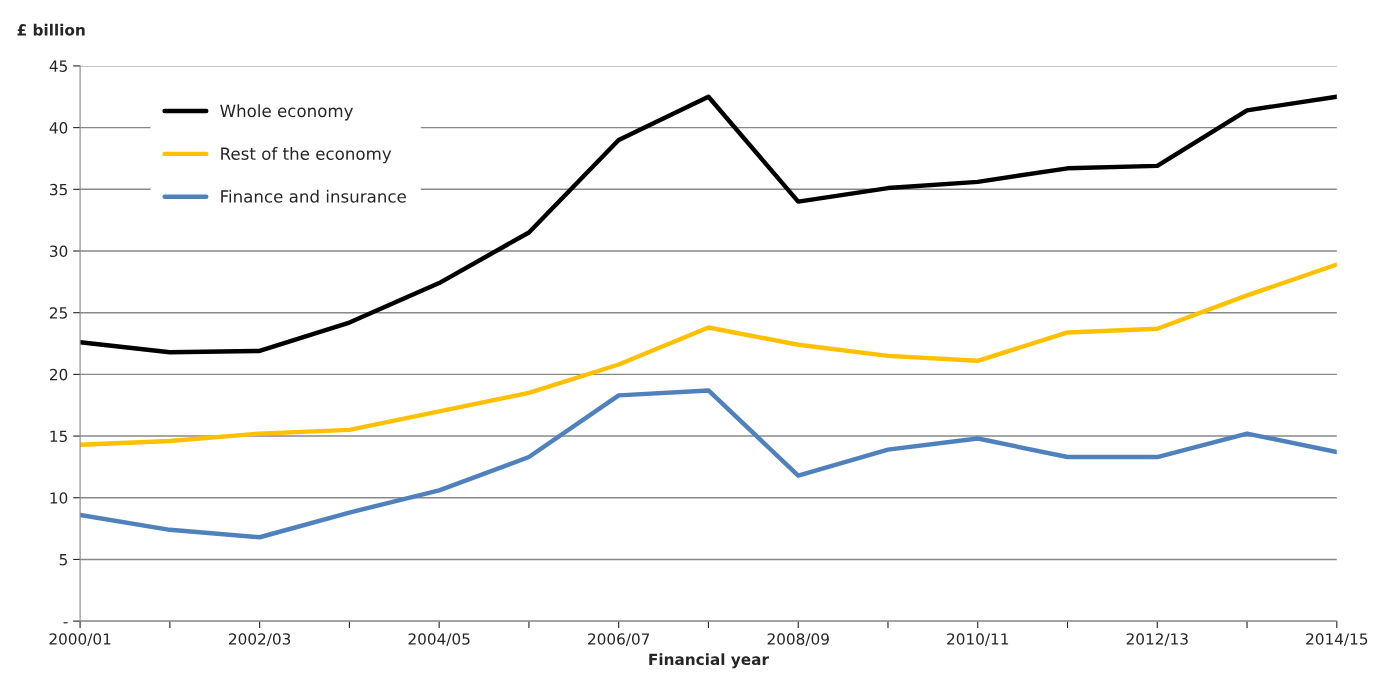 The height and width of the screenshot is (694, 1381). What do you see at coordinates (1157, 639) in the screenshot?
I see `x-tick-label: 2012/13` at bounding box center [1157, 639].